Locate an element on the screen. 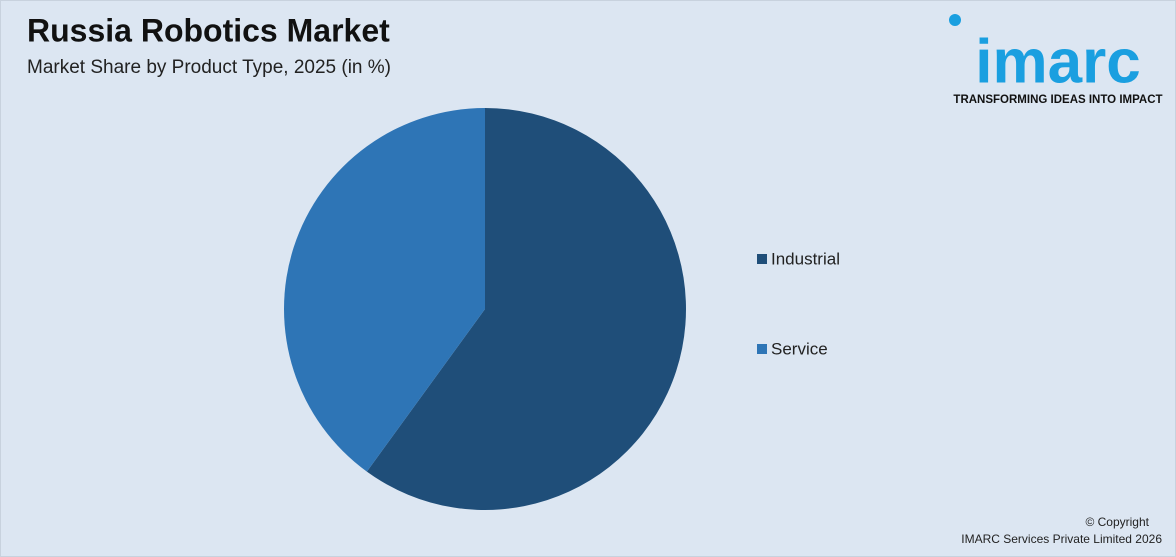 This screenshot has width=1176, height=557. legend-label: Service is located at coordinates (799, 348).